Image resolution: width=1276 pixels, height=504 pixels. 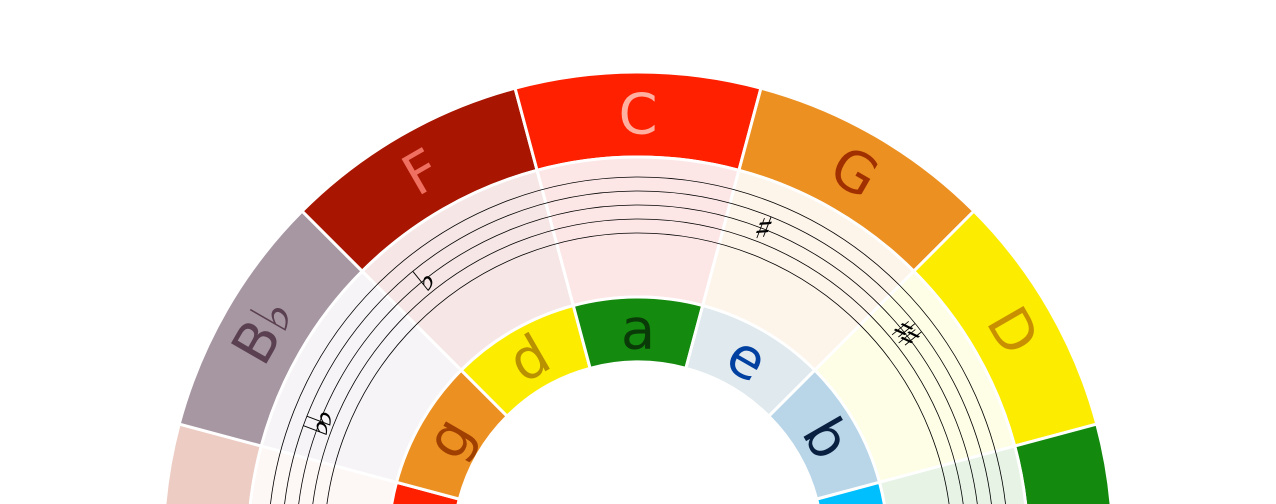 What do you see at coordinates (638, 330) in the screenshot?
I see `minor-key-label: a` at bounding box center [638, 330].